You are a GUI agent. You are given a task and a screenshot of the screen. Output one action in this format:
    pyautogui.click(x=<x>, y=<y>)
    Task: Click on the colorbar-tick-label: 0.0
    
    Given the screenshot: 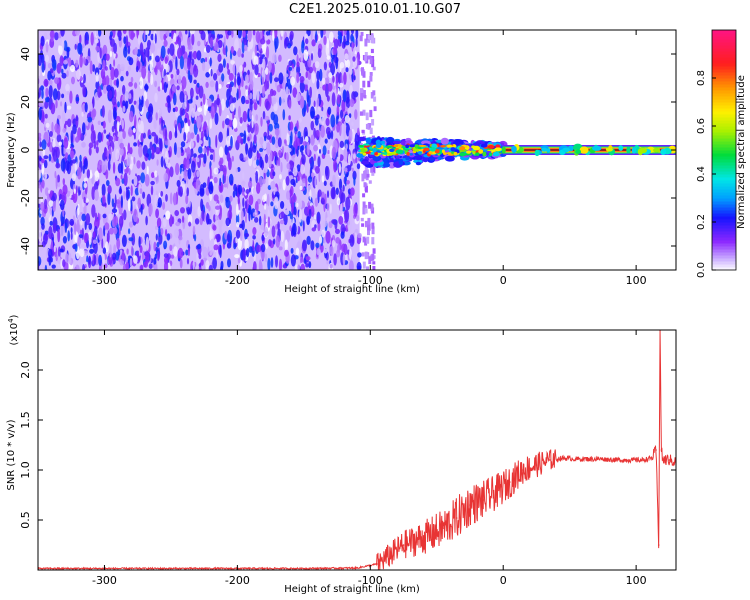 What is the action you would take?
    pyautogui.click(x=701, y=270)
    